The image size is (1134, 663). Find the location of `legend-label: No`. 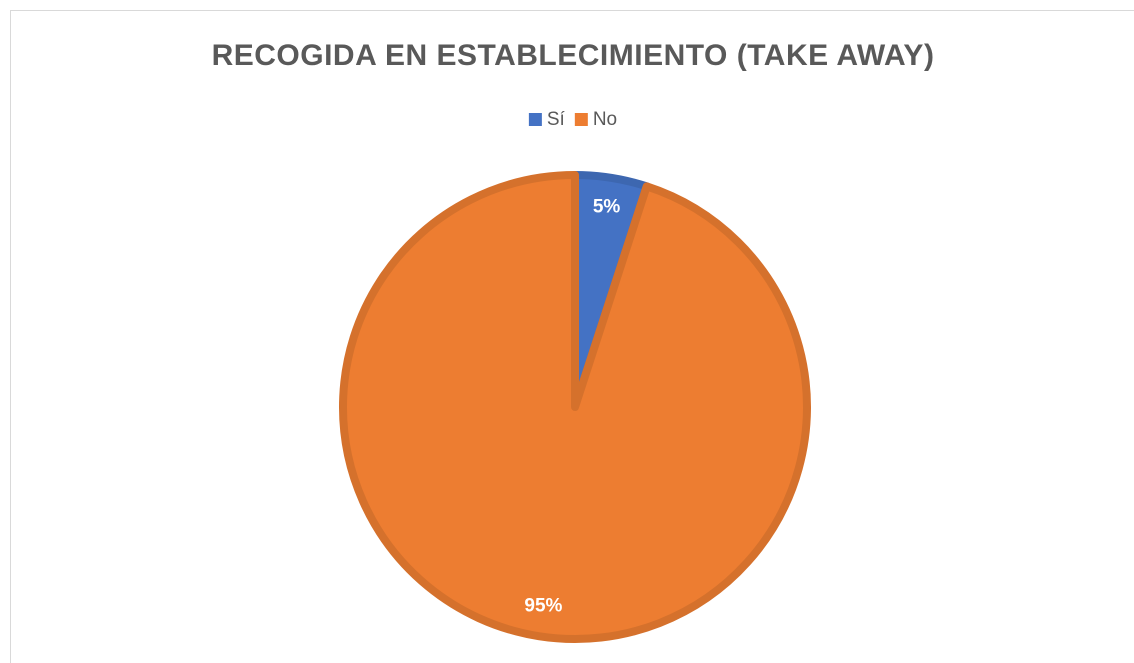

legend-label: No is located at coordinates (605, 119).